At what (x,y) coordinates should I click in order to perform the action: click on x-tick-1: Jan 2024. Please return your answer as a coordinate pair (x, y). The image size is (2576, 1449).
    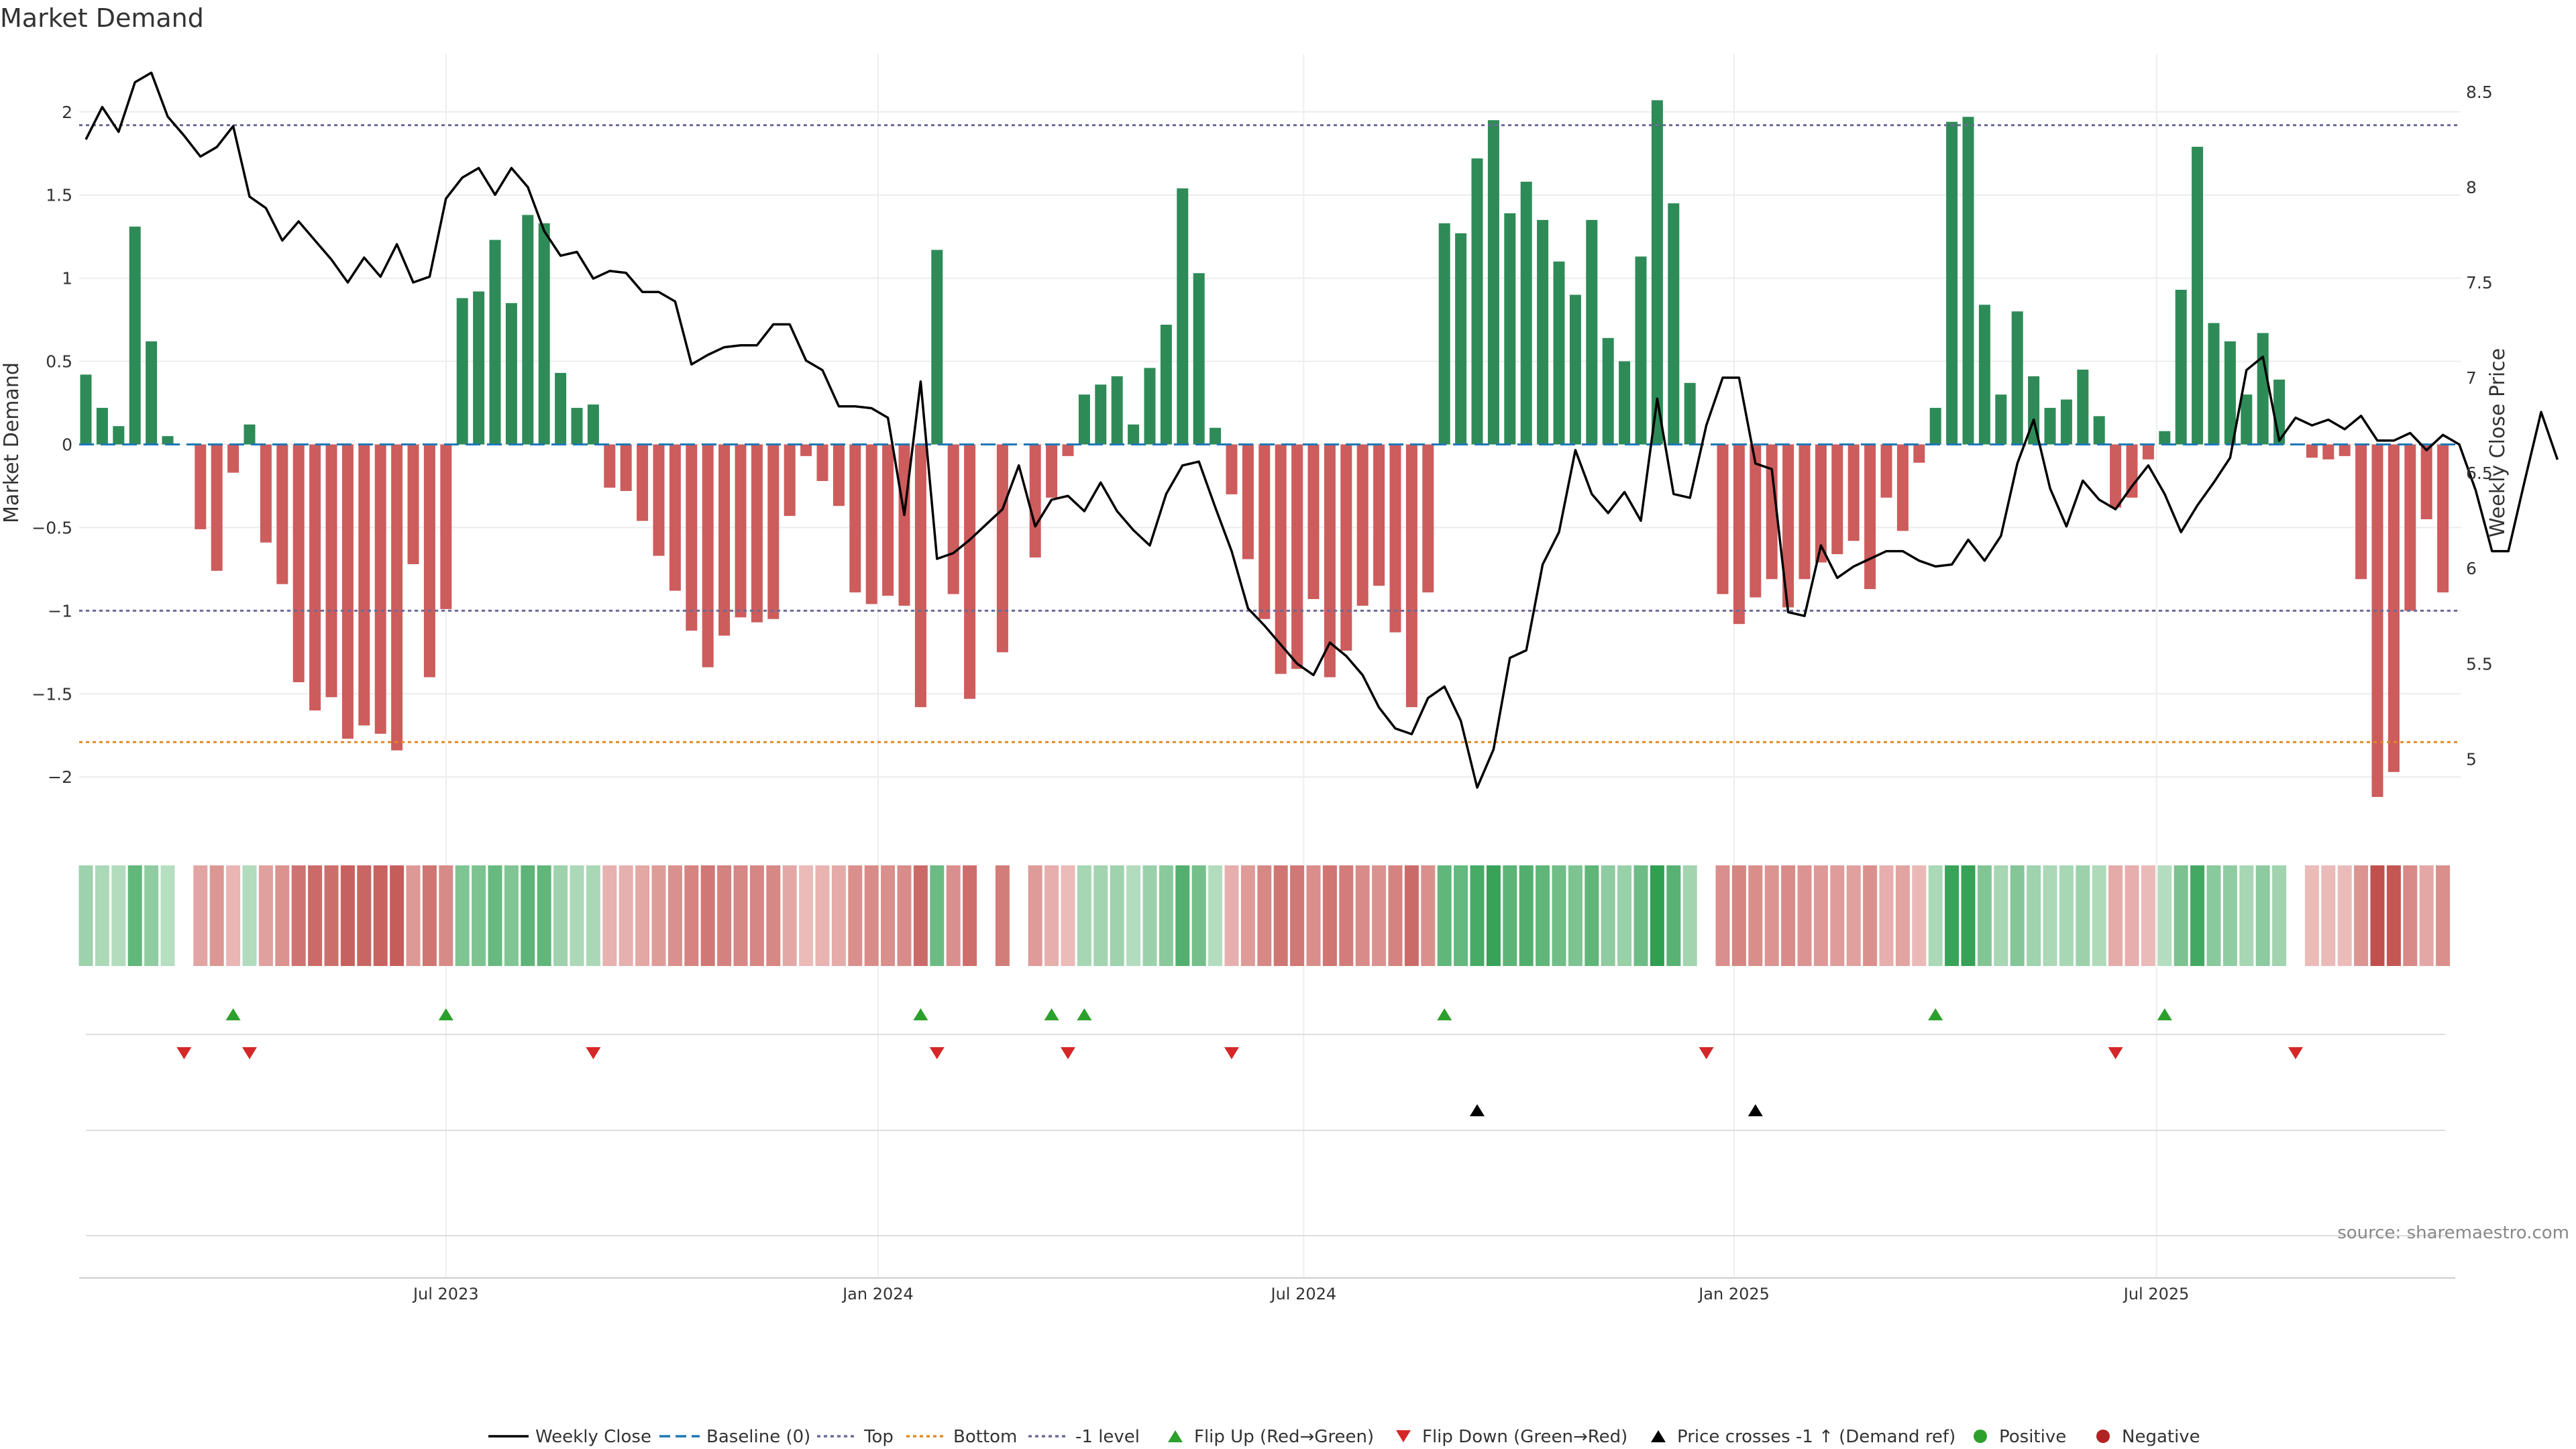
    Looking at the image, I should click on (877, 1294).